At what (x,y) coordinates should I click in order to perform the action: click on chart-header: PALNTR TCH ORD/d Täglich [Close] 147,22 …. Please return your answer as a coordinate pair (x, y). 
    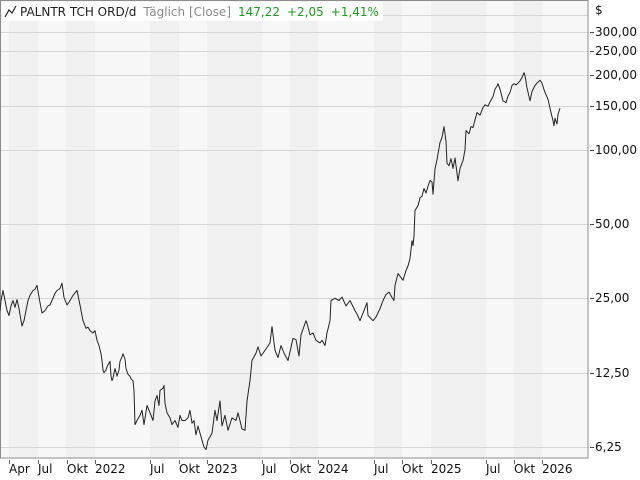
    Looking at the image, I should click on (192, 11).